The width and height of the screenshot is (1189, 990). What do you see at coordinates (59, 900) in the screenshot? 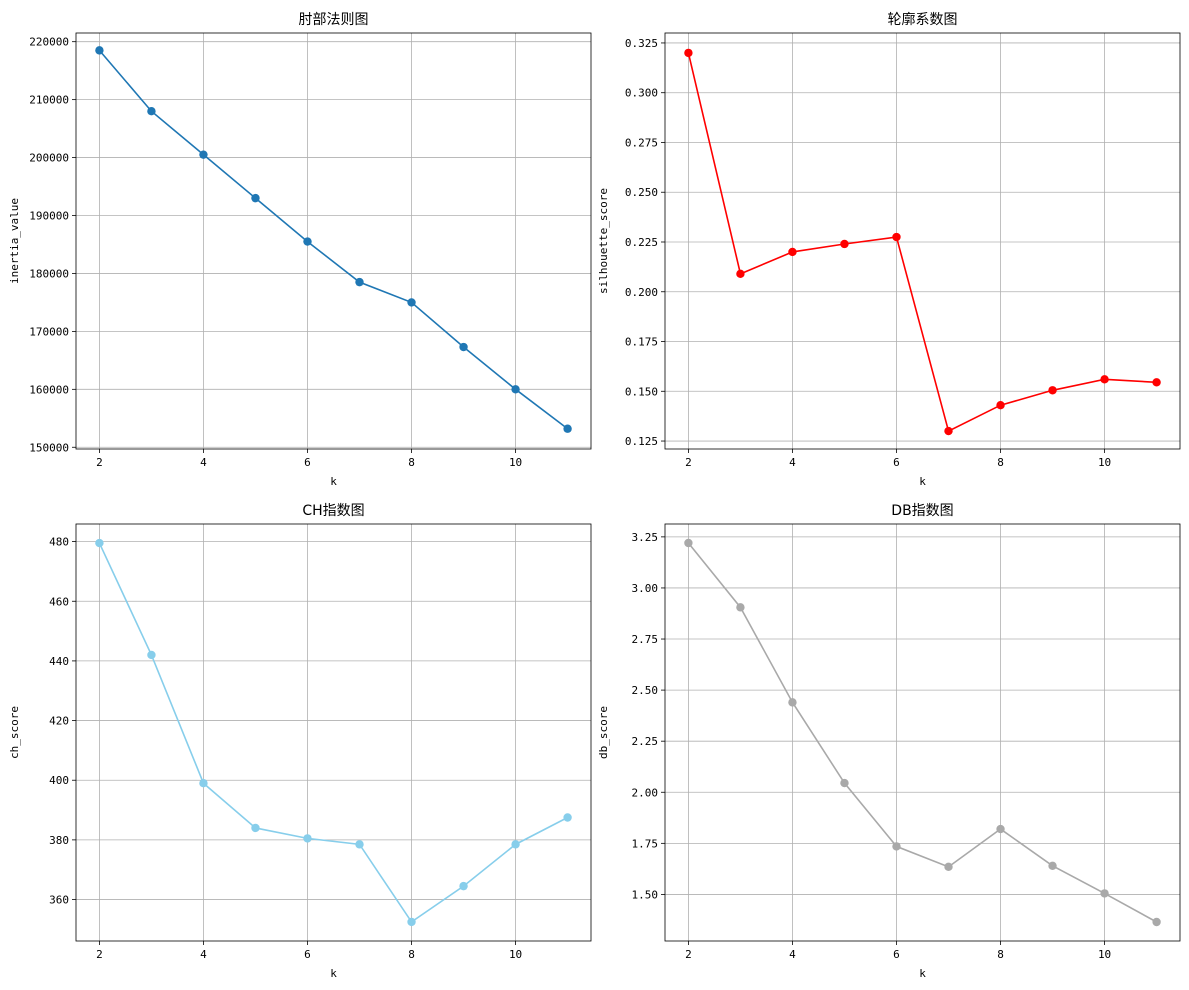
I see `y-tick-label: 360` at bounding box center [59, 900].